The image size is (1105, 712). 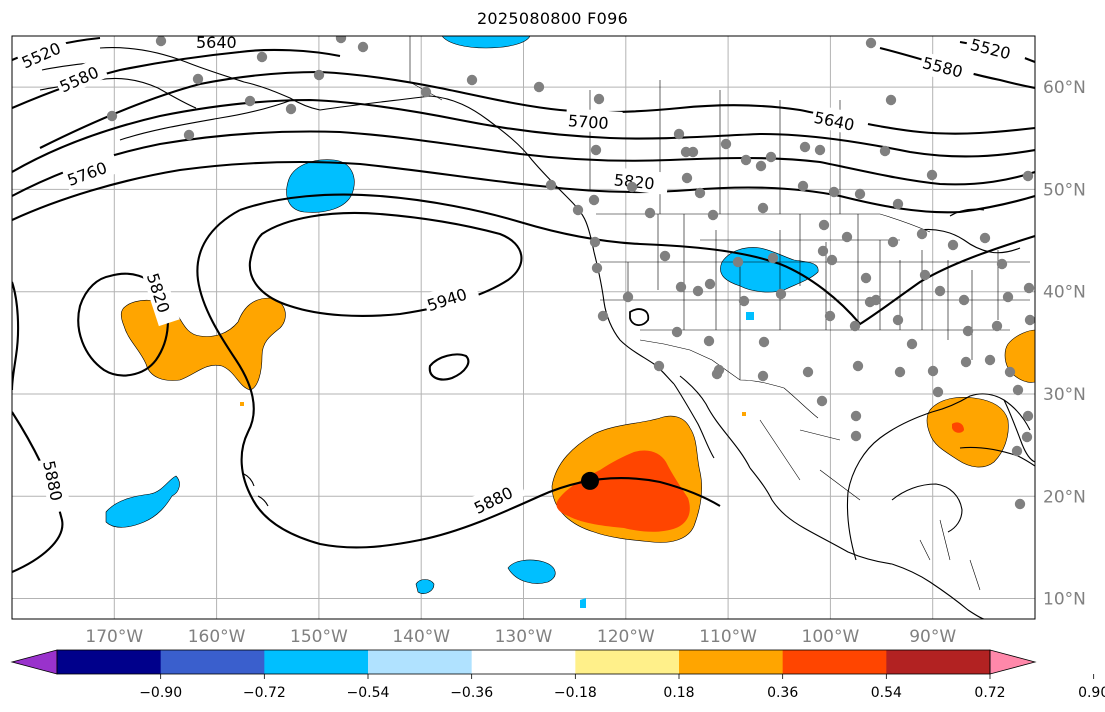 I want to click on lat-tick-label: 50°N, so click(x=1064, y=190).